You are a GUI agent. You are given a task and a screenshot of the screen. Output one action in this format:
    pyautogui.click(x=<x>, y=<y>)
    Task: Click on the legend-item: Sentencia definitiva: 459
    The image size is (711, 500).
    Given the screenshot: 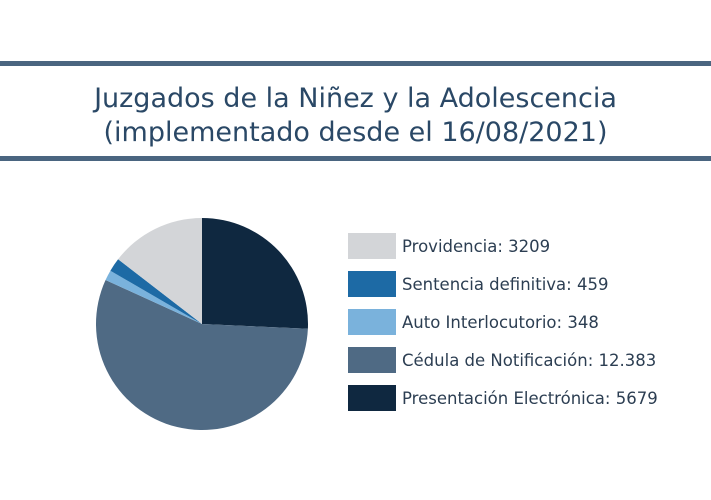 What is the action you would take?
    pyautogui.click(x=478, y=284)
    